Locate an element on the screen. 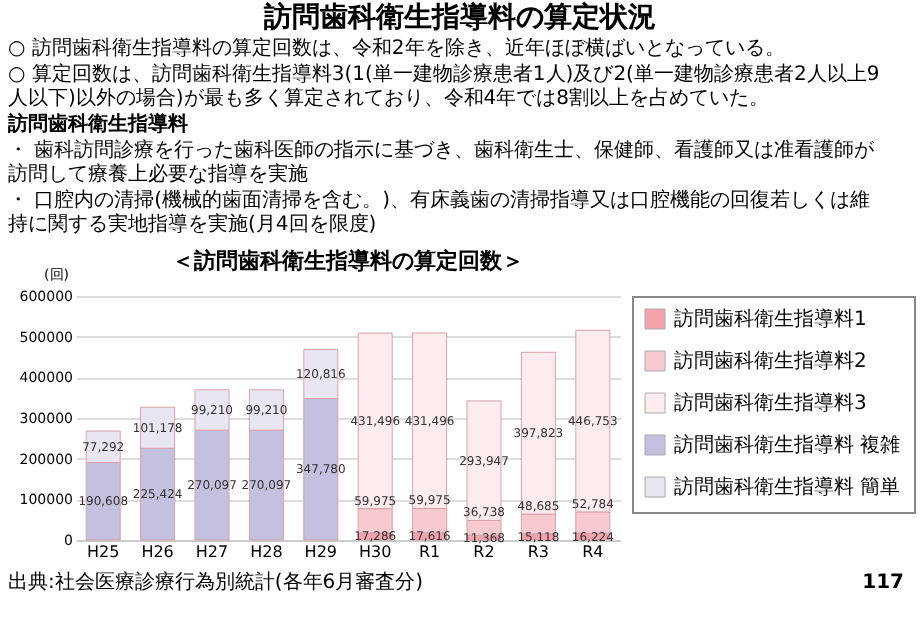 This screenshot has height=640, width=924. legend-label: 訪問歯科衛生指導料3 is located at coordinates (770, 403).